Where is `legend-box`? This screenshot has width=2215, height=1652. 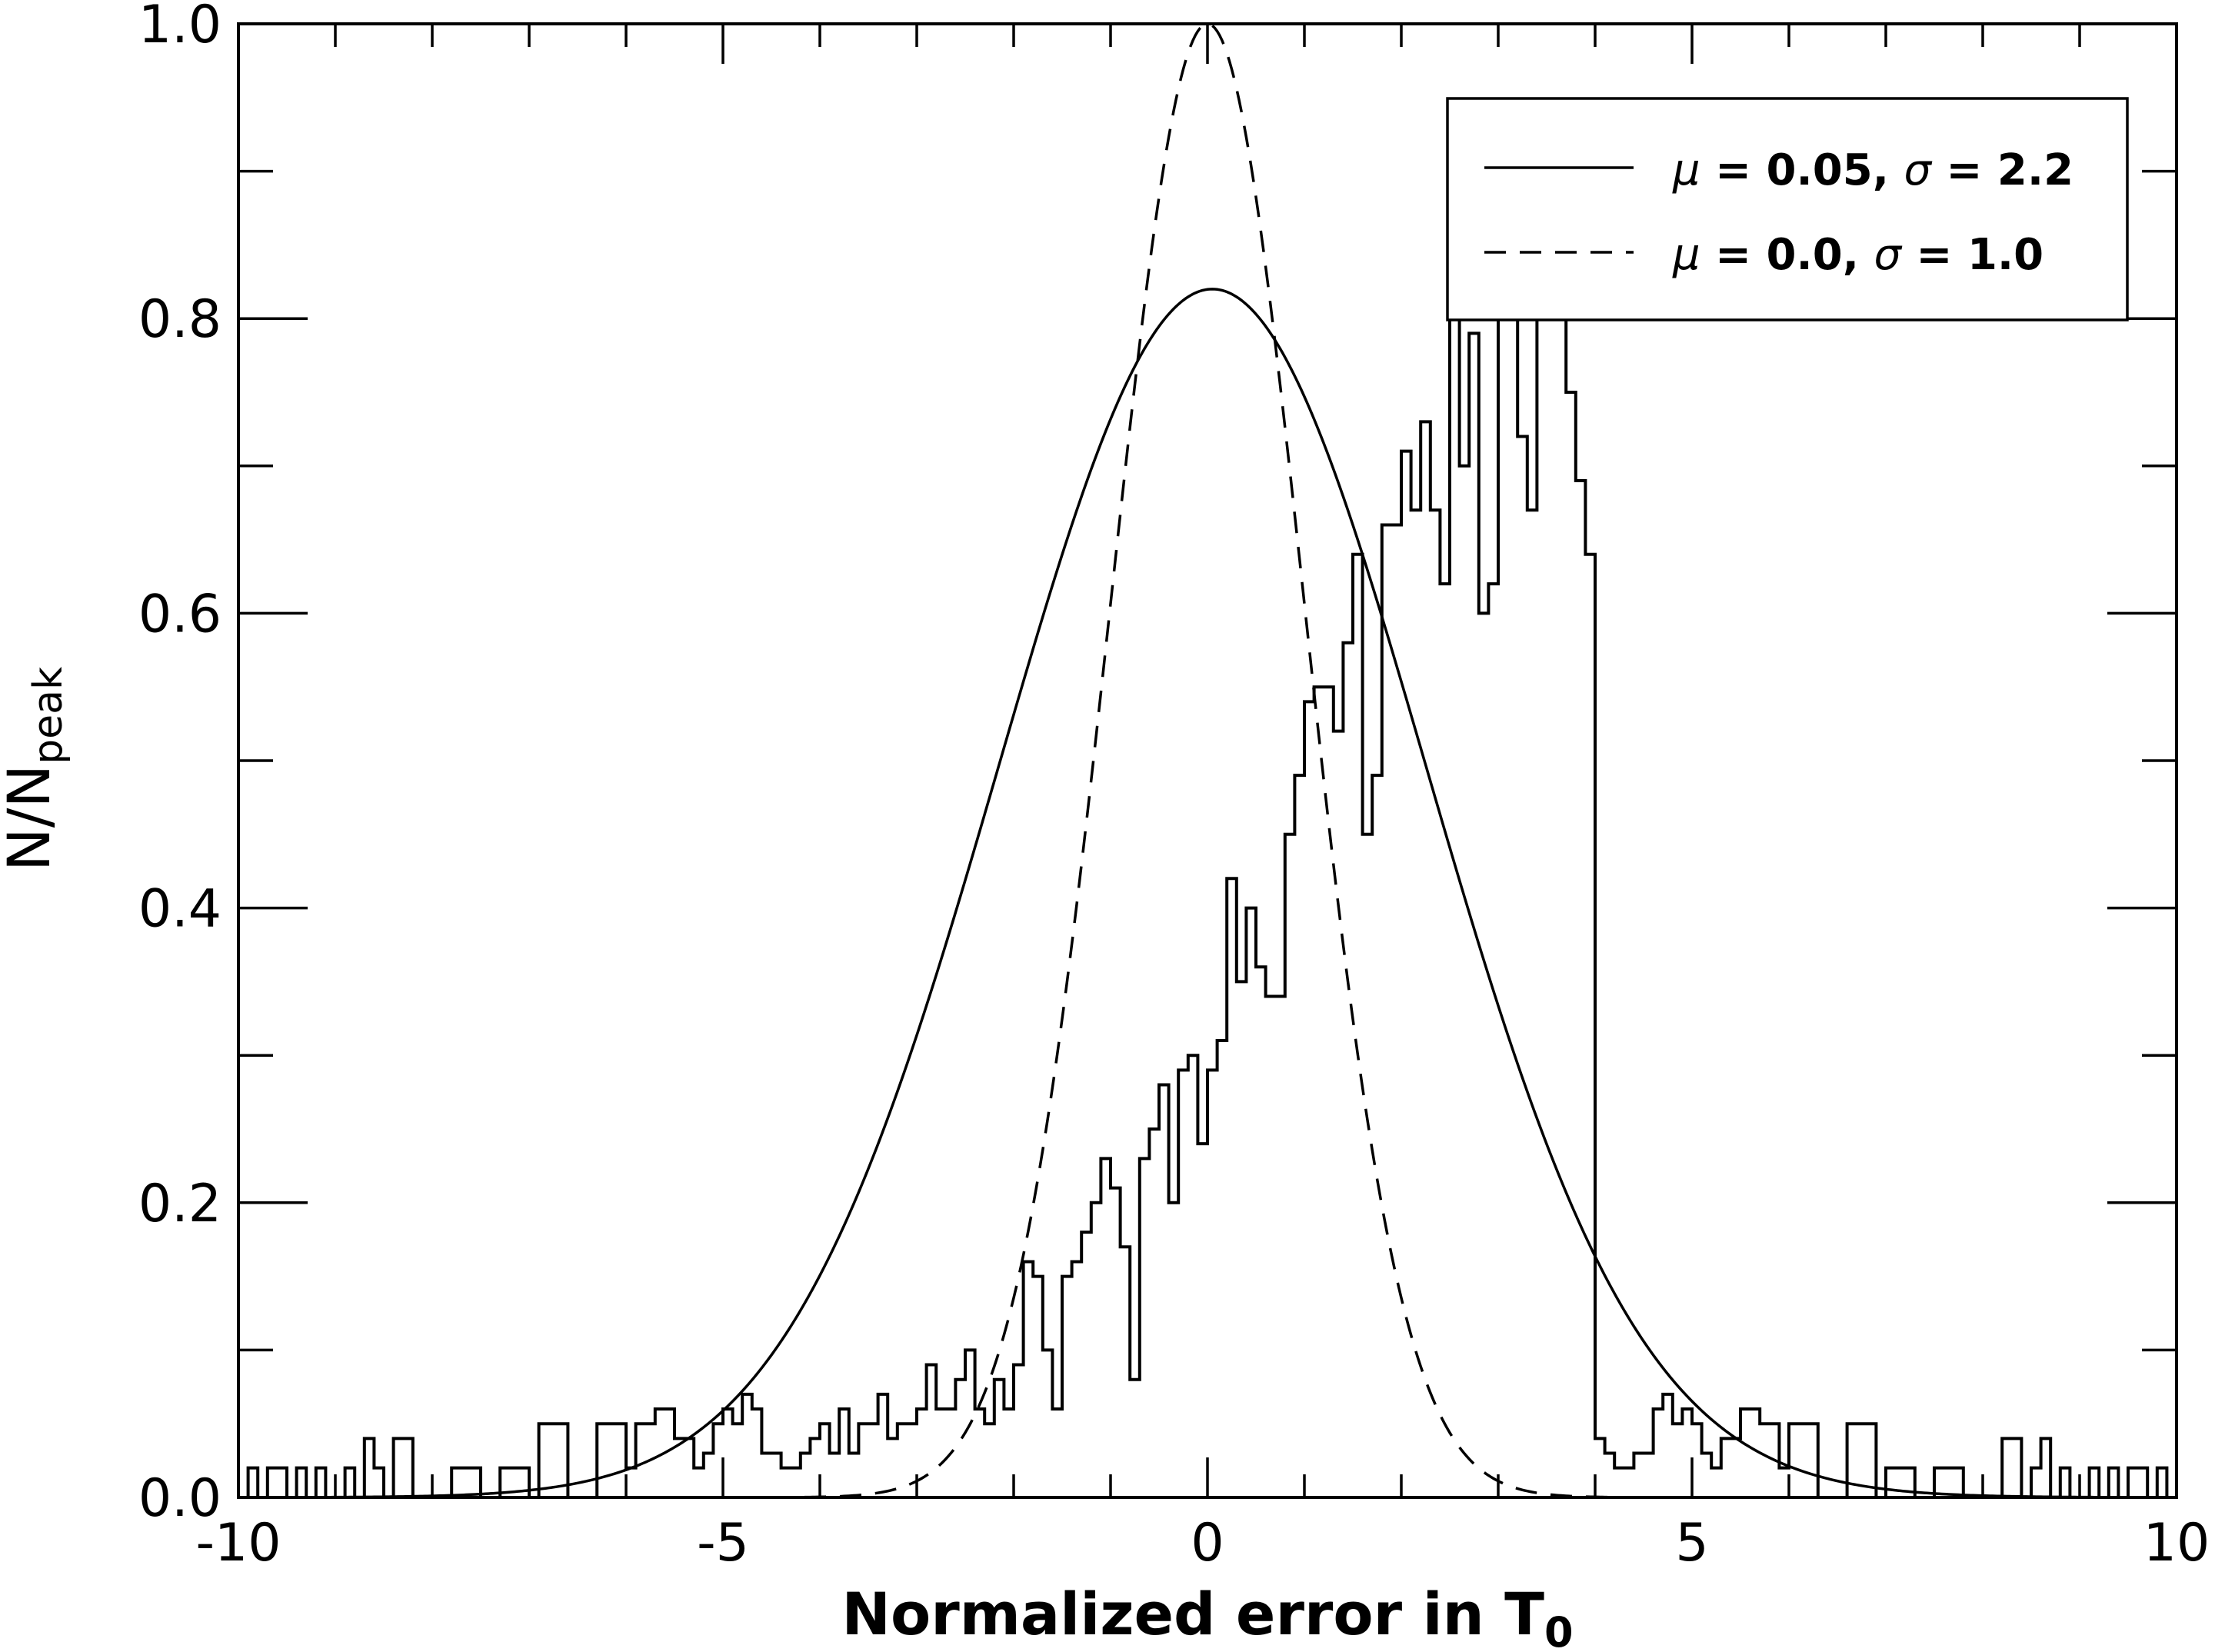 legend-box is located at coordinates (1787, 209).